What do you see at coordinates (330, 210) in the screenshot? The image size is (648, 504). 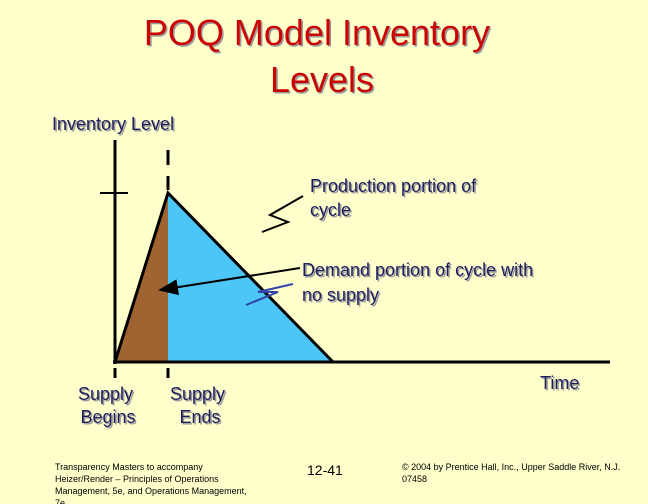 I see `label-line: cycle` at bounding box center [330, 210].